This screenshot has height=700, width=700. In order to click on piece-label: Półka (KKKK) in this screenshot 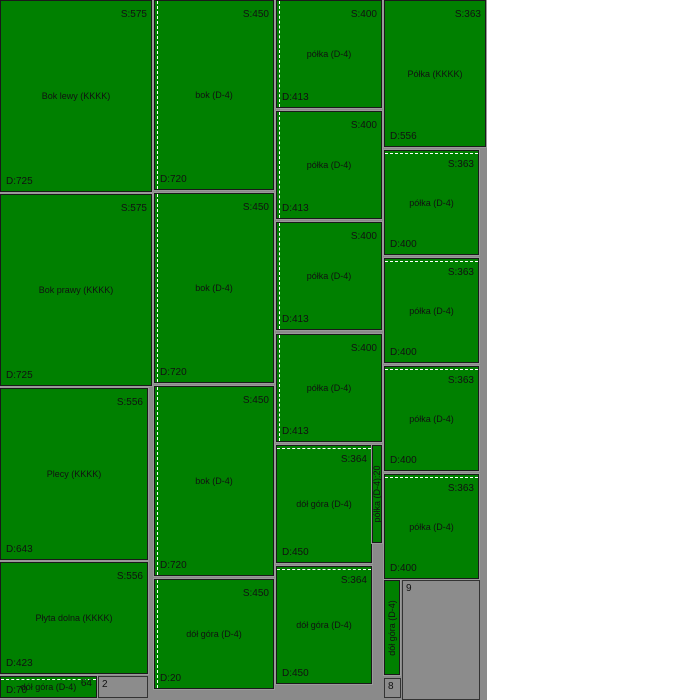, I will do `click(435, 73)`.